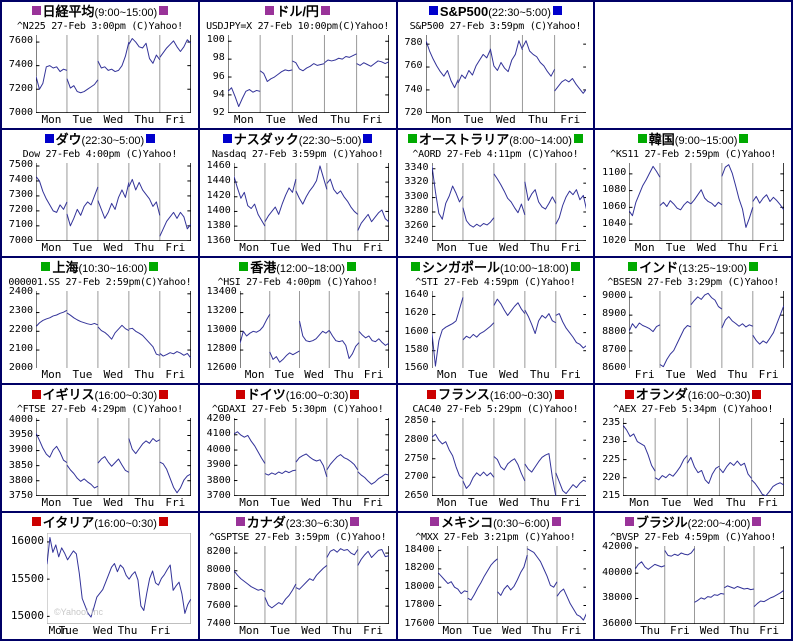 The image size is (793, 641). What do you see at coordinates (27, 616) in the screenshot?
I see `y-tick-label: 15000` at bounding box center [27, 616].